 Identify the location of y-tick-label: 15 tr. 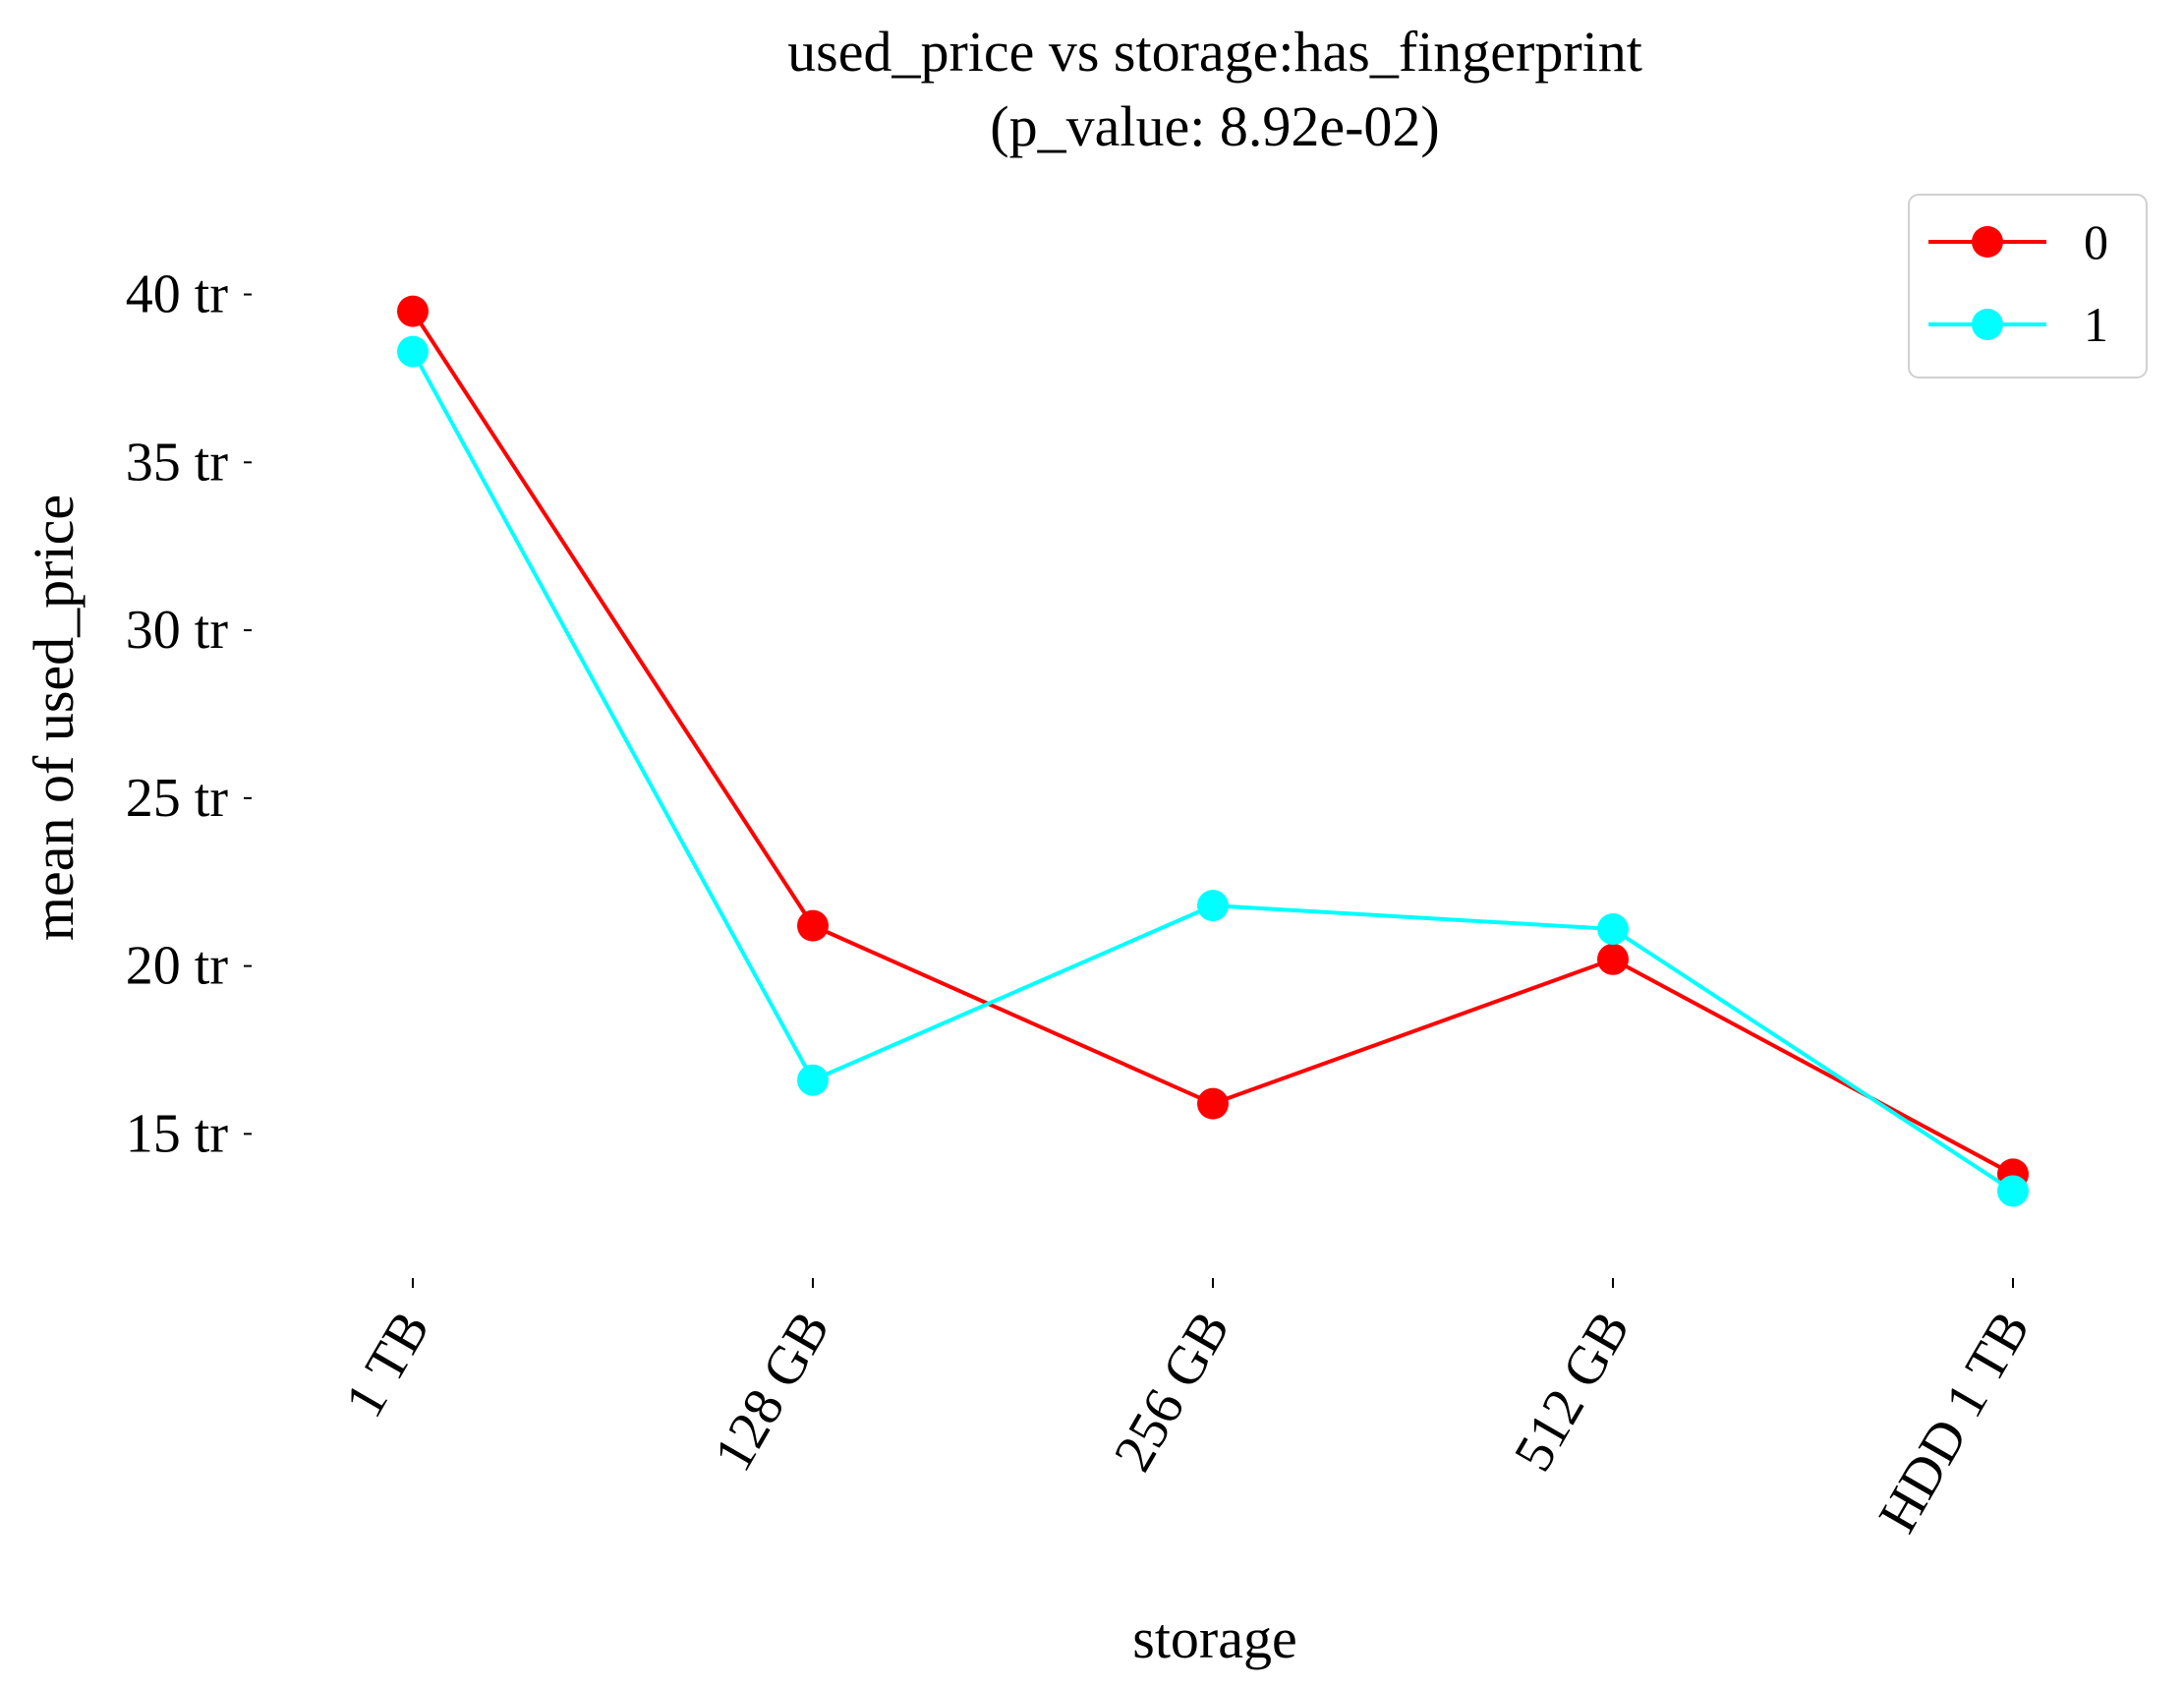
(177, 1133).